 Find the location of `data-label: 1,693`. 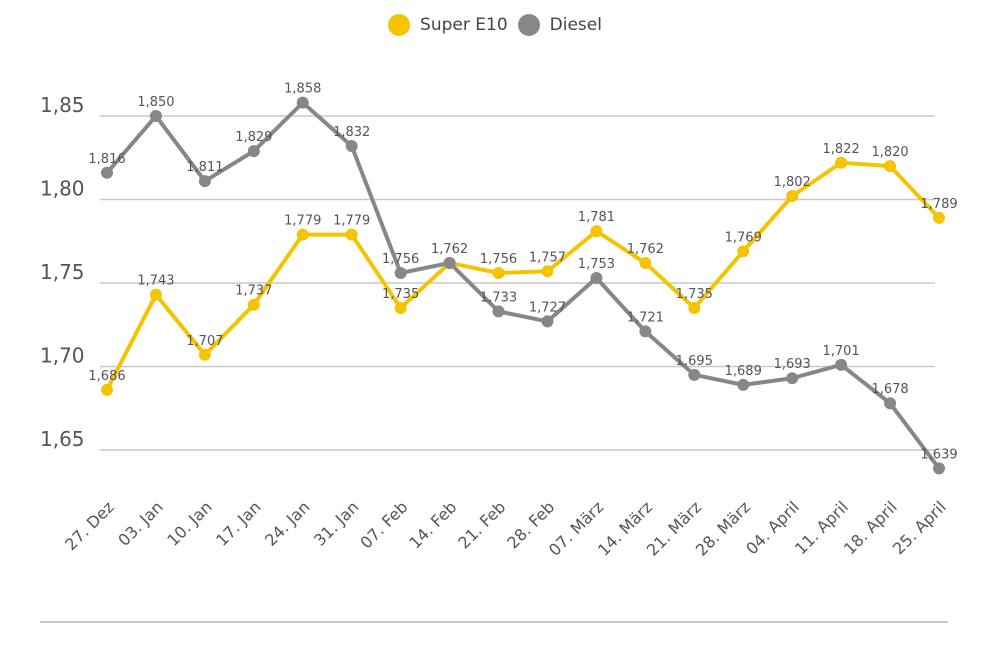

data-label: 1,693 is located at coordinates (792, 364).